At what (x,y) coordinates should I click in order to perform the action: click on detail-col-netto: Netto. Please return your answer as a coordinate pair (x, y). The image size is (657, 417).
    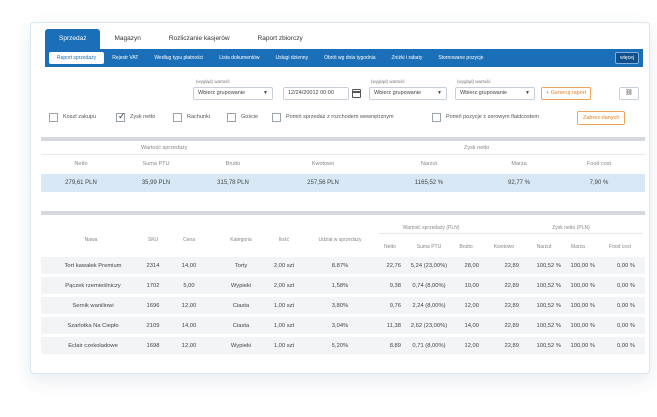
    Looking at the image, I should click on (390, 247).